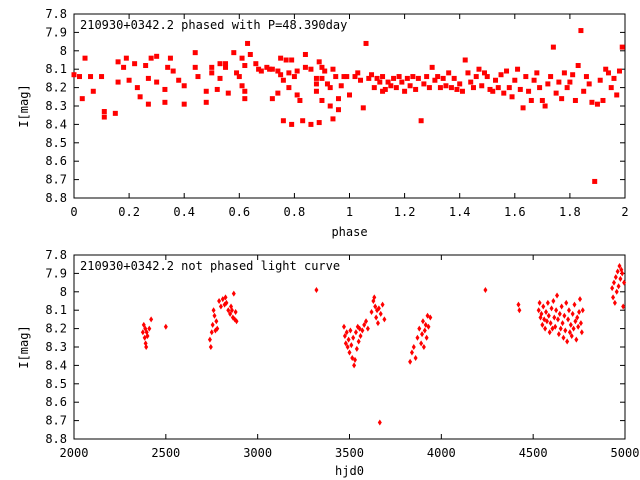 This screenshot has height=480, width=640. What do you see at coordinates (165, 453) in the screenshot?
I see `unphased-x-tick-label: 2500` at bounding box center [165, 453].